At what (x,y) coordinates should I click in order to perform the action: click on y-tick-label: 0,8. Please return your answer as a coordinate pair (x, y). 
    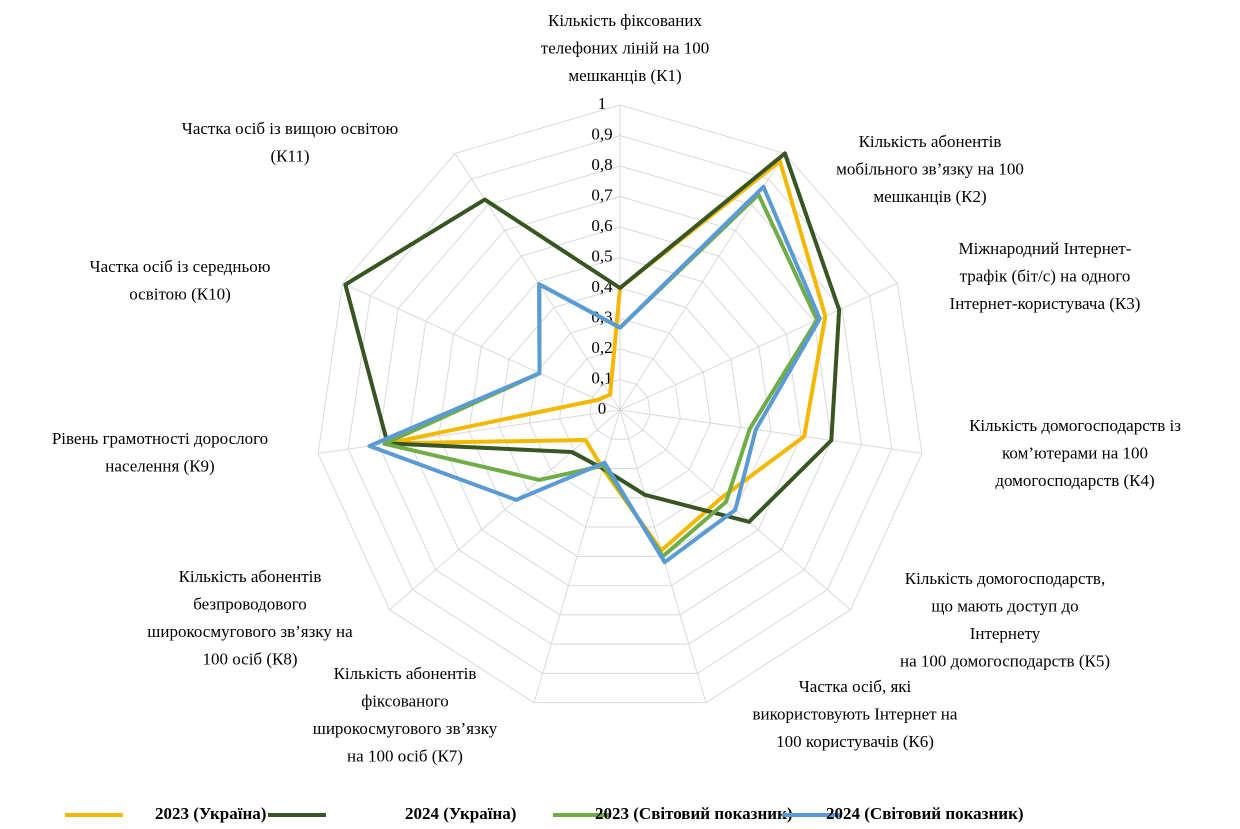
    Looking at the image, I should click on (601, 164).